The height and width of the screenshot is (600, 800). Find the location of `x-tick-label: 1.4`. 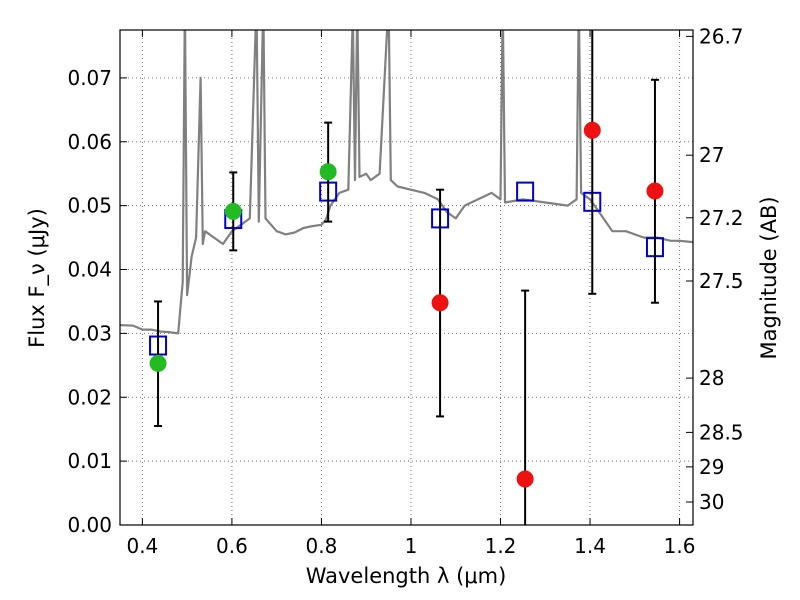

x-tick-label: 1.4 is located at coordinates (590, 546).